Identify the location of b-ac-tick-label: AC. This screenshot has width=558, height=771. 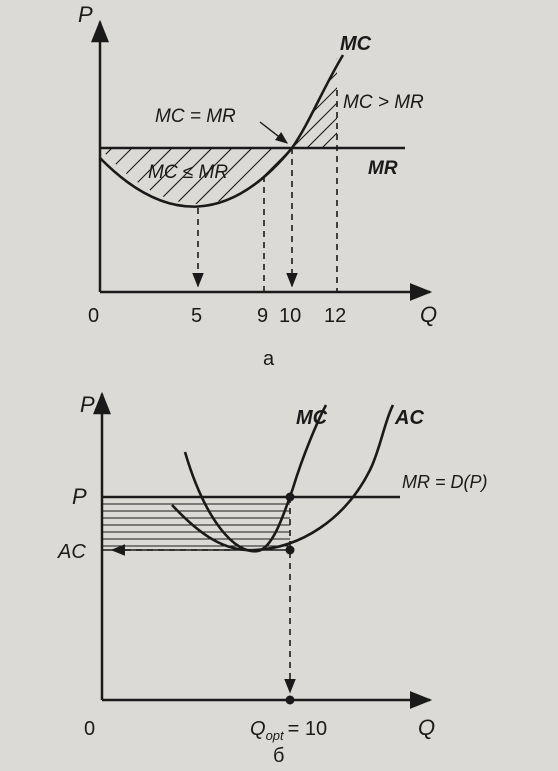
(71, 552).